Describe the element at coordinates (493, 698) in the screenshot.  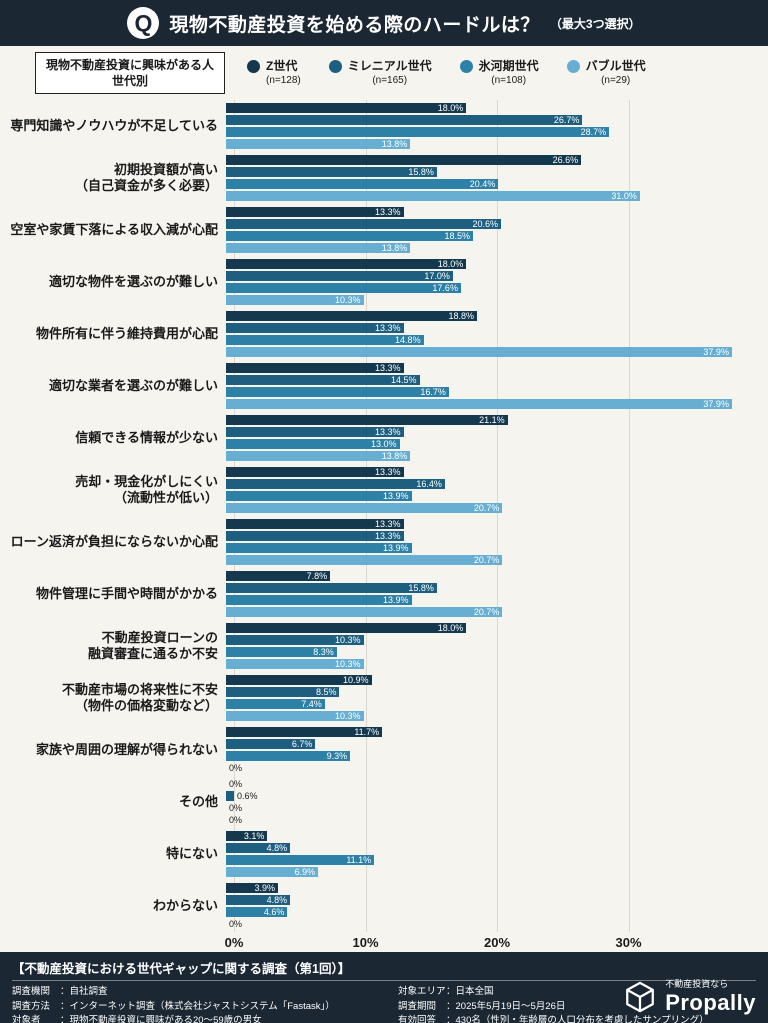
I see `category-bars: 10.9% 8.5% 7.4% 10.3%` at that location.